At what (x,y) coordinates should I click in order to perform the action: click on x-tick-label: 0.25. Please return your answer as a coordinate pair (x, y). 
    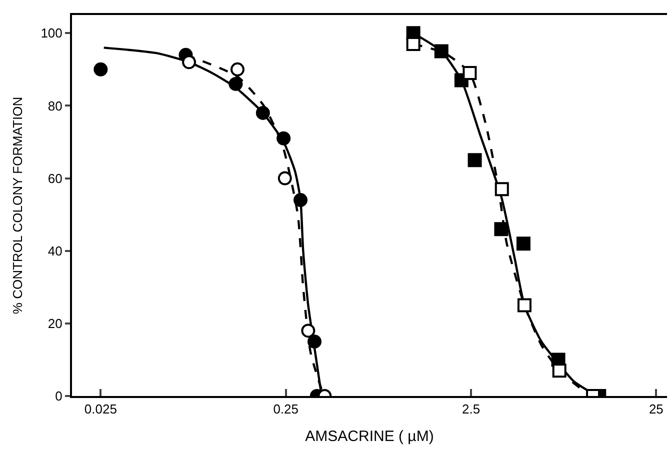
    Looking at the image, I should click on (286, 409).